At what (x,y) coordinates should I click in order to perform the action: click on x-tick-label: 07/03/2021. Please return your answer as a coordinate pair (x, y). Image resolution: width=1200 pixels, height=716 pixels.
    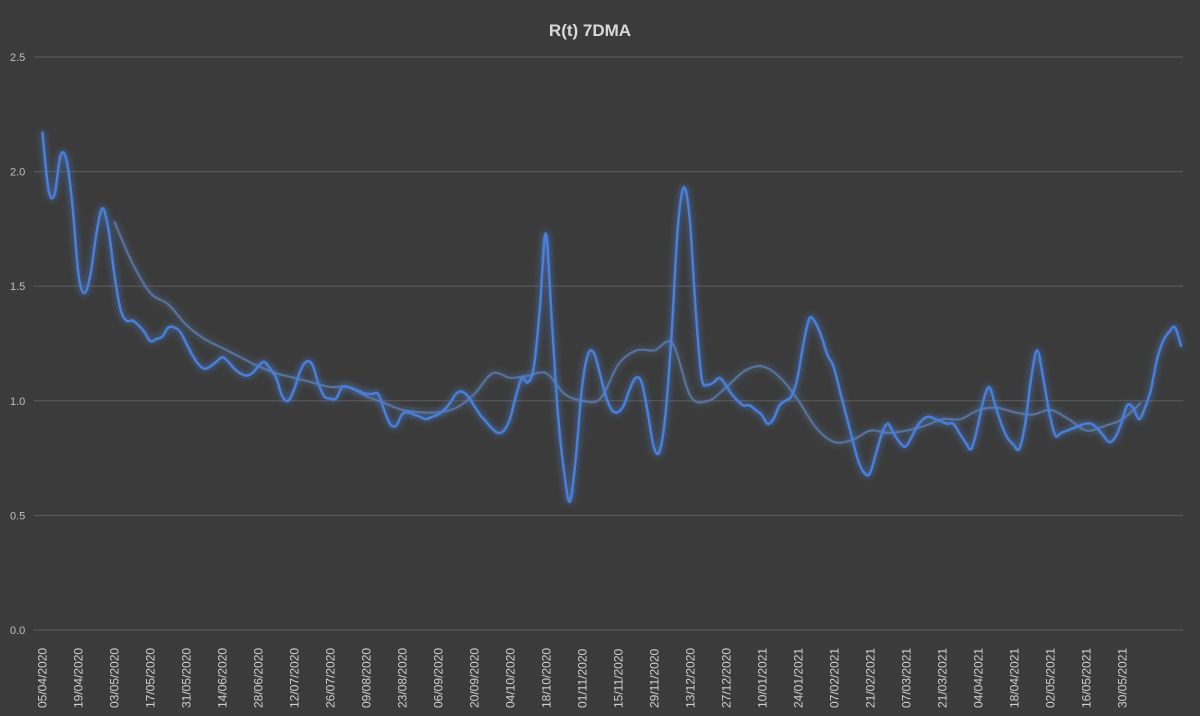
    Looking at the image, I should click on (907, 678).